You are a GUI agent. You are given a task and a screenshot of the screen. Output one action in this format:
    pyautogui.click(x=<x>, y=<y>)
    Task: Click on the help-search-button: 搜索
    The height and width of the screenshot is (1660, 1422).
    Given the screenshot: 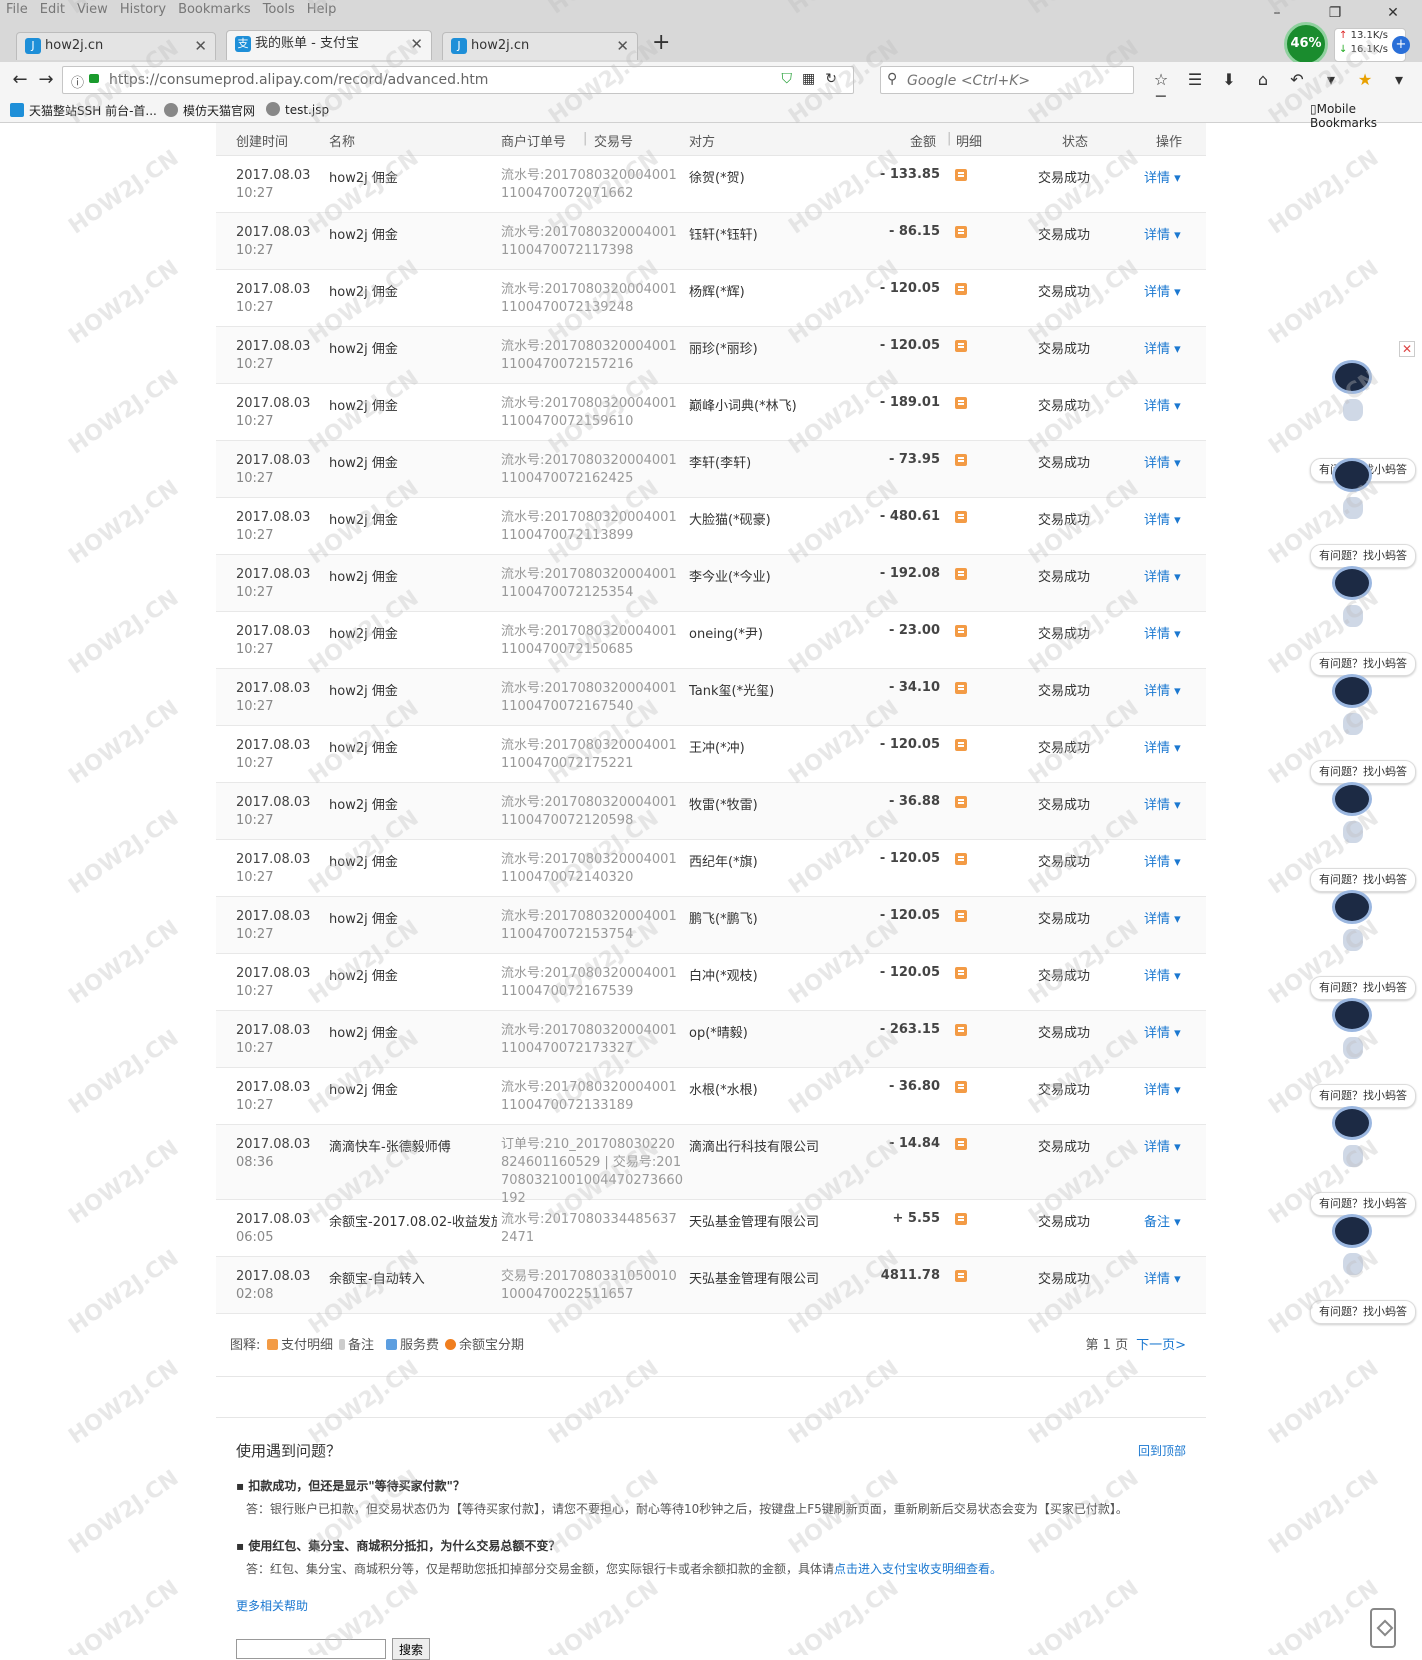 What is the action you would take?
    pyautogui.click(x=411, y=1649)
    